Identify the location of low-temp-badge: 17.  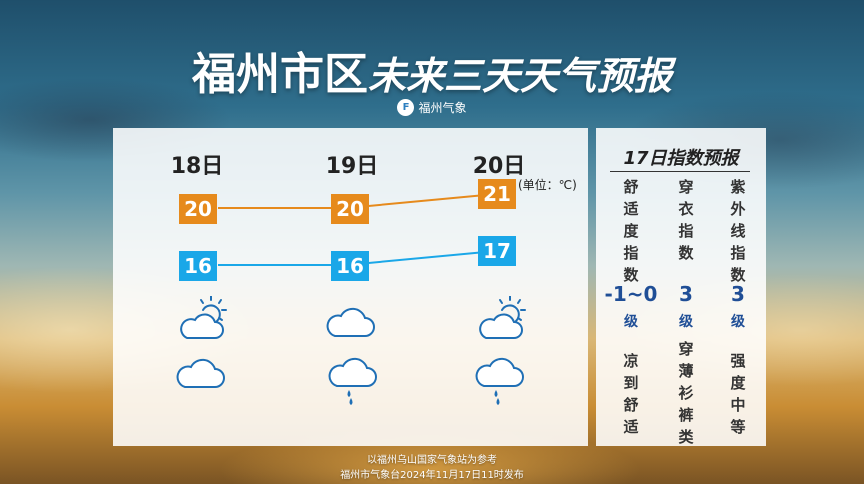
(497, 251).